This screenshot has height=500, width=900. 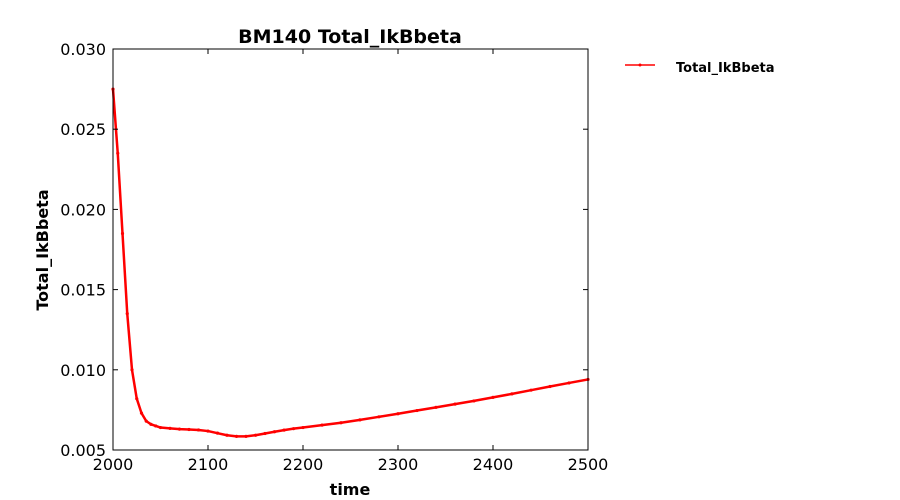 I want to click on x-tick-label: 2400, so click(x=493, y=464).